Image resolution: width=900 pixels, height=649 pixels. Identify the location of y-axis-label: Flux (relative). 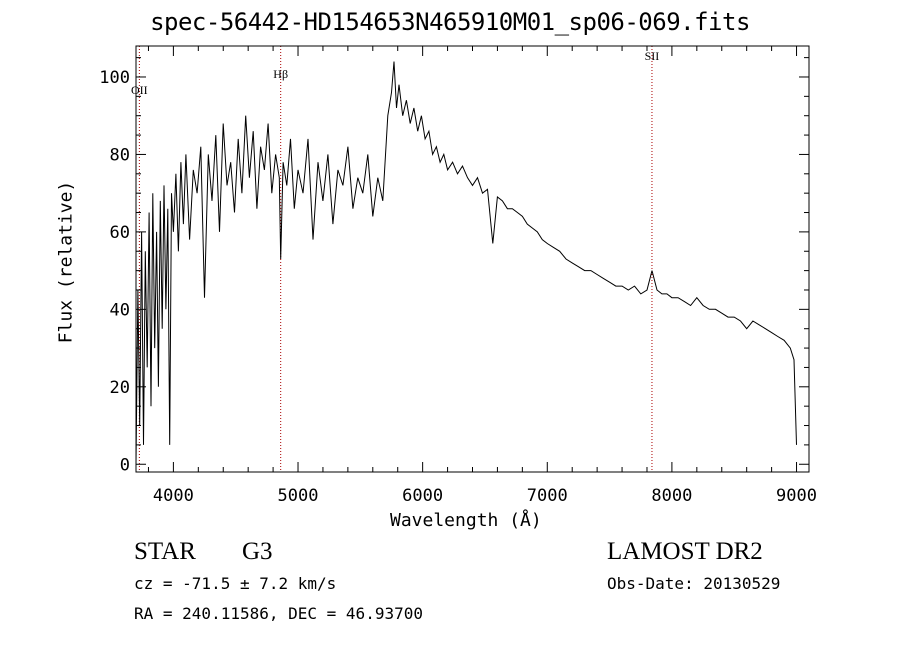
(66, 262).